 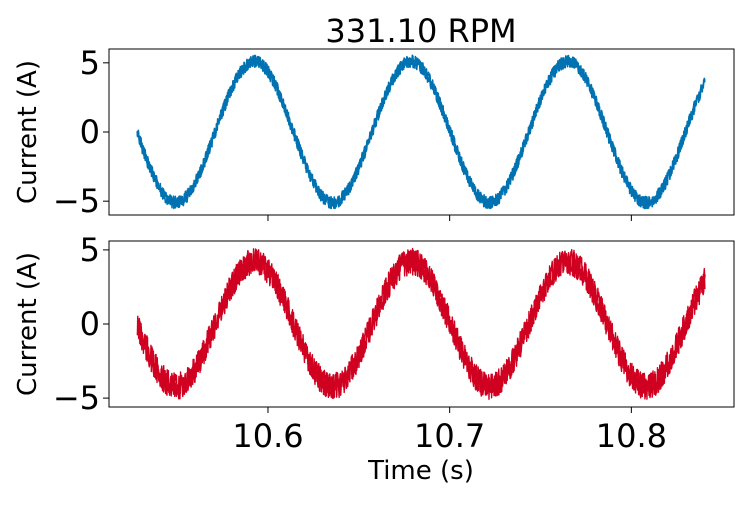 I want to click on y-axis-label-panel-2: Current (A), so click(x=28, y=324).